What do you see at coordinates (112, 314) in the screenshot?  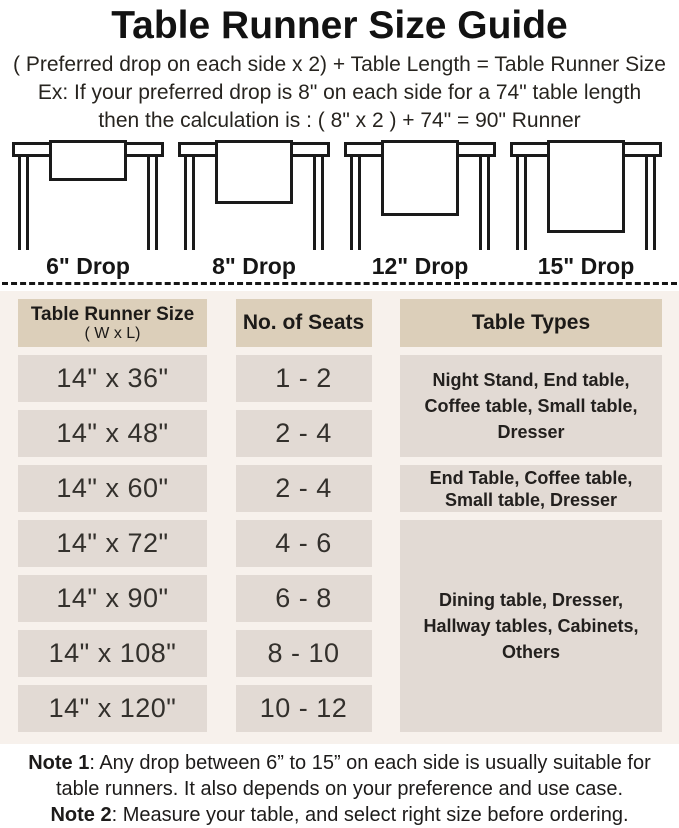 I see `runner-size-header-title: Table Runner Size` at bounding box center [112, 314].